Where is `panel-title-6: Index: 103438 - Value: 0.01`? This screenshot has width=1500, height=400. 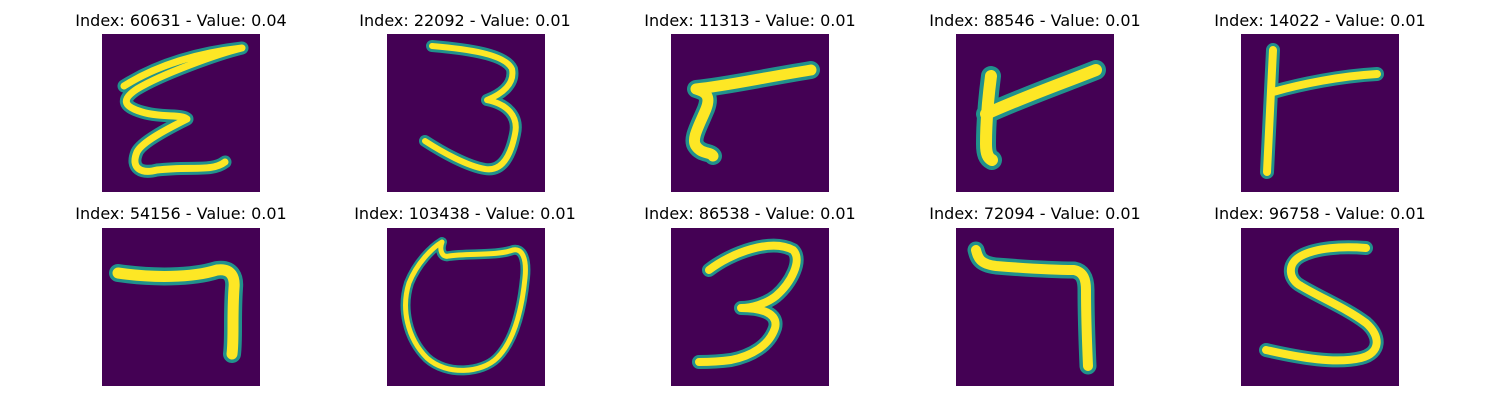
panel-title-6: Index: 103438 - Value: 0.01 is located at coordinates (465, 213).